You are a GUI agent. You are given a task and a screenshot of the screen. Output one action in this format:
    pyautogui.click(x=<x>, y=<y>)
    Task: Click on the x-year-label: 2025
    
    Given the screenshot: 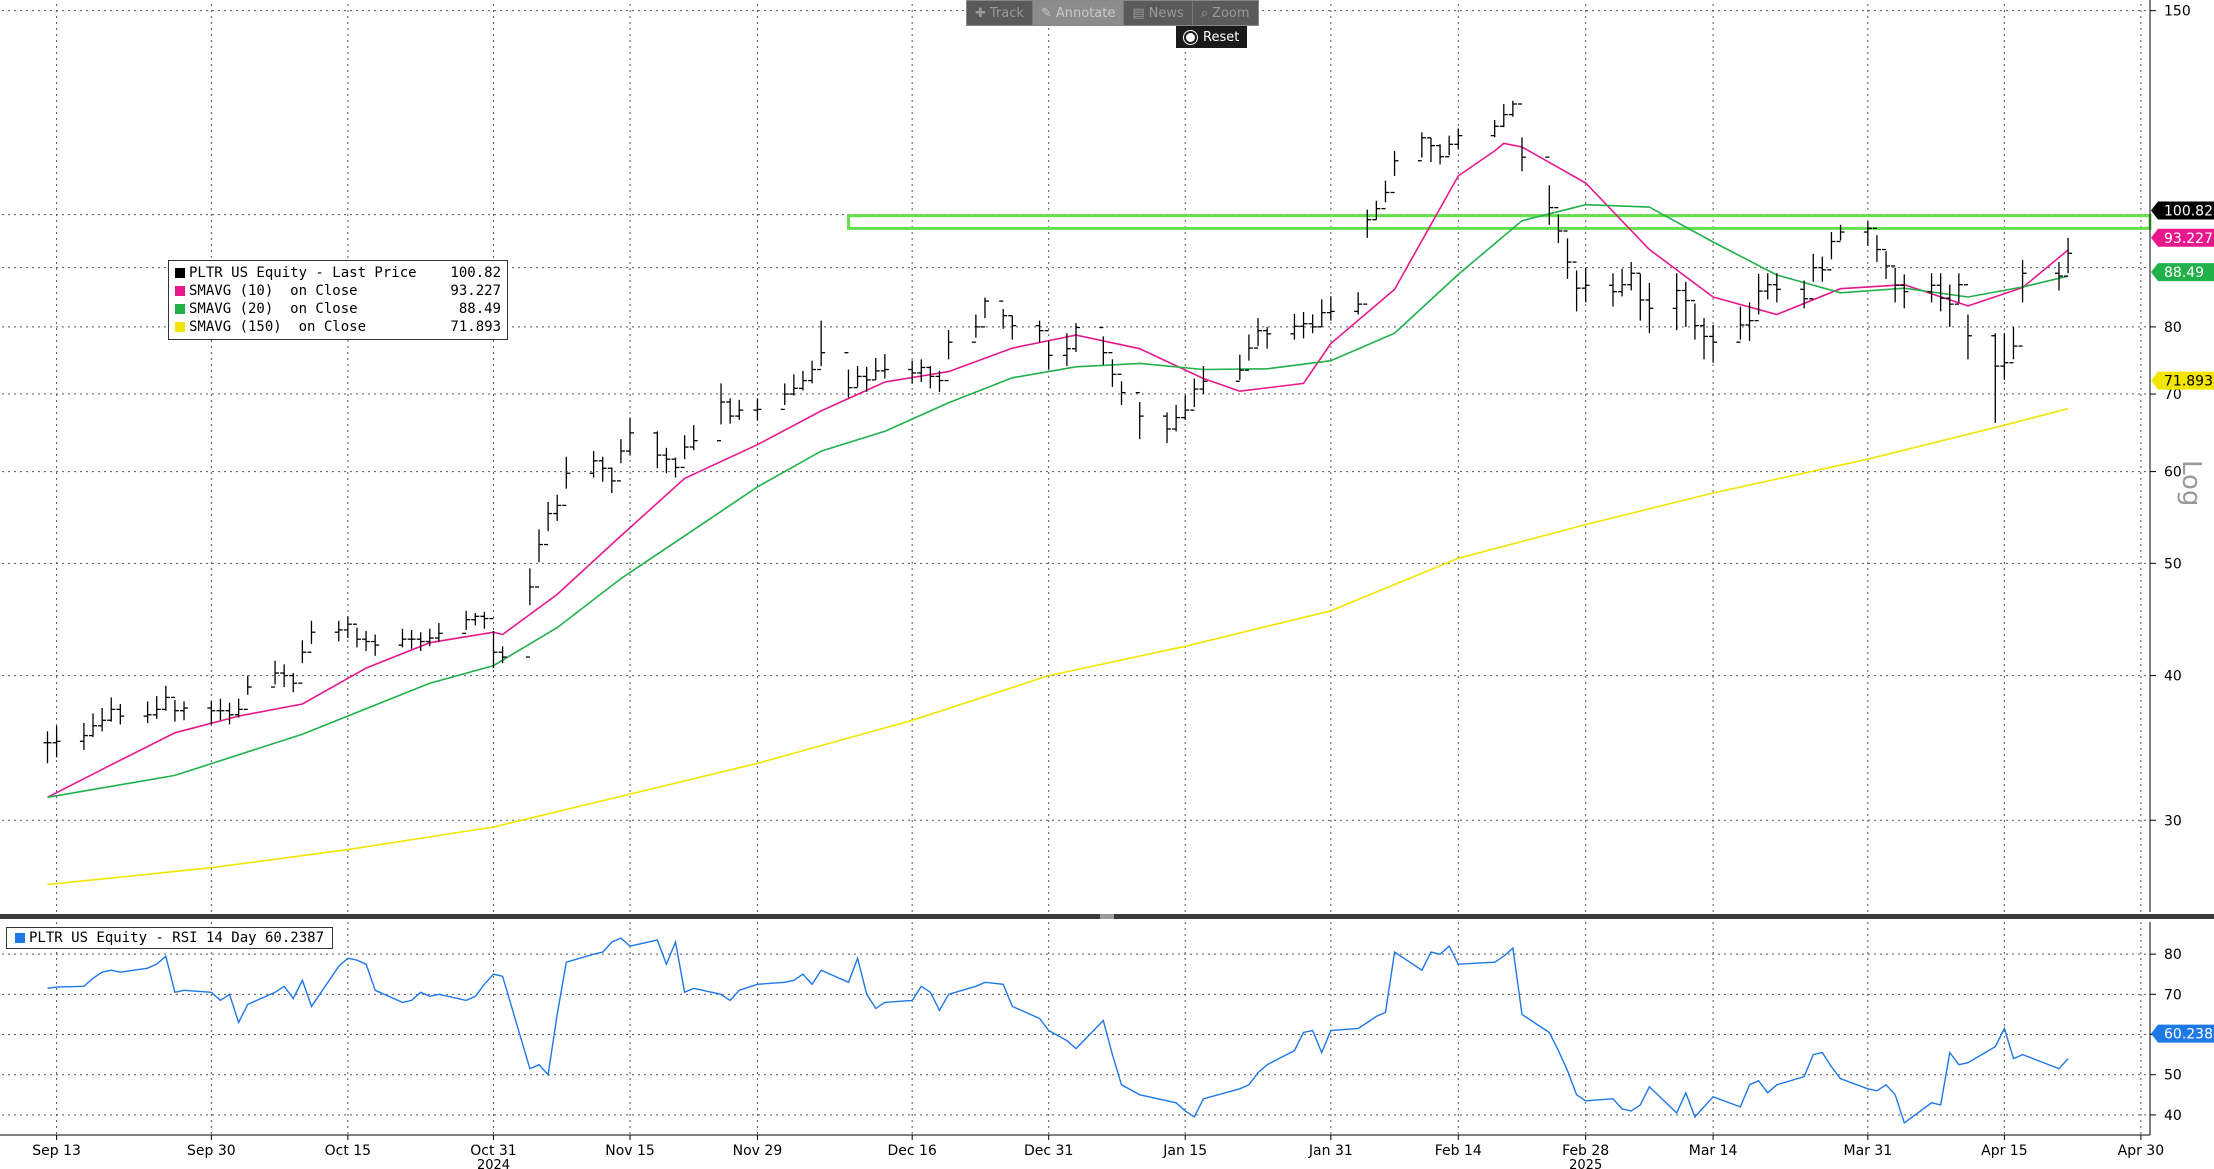 What is the action you would take?
    pyautogui.click(x=1585, y=1163)
    